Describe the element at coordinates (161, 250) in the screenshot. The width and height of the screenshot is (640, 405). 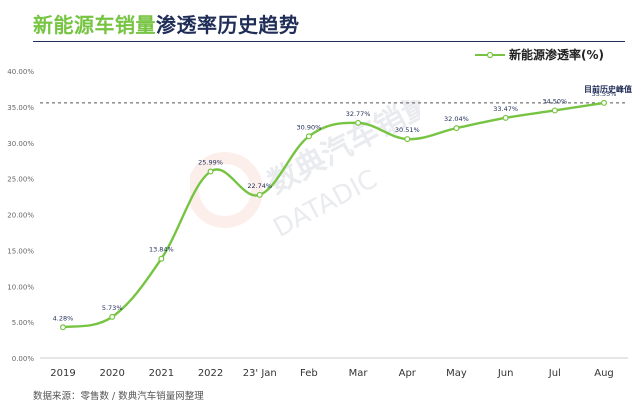
I see `data-label: 13.84%` at that location.